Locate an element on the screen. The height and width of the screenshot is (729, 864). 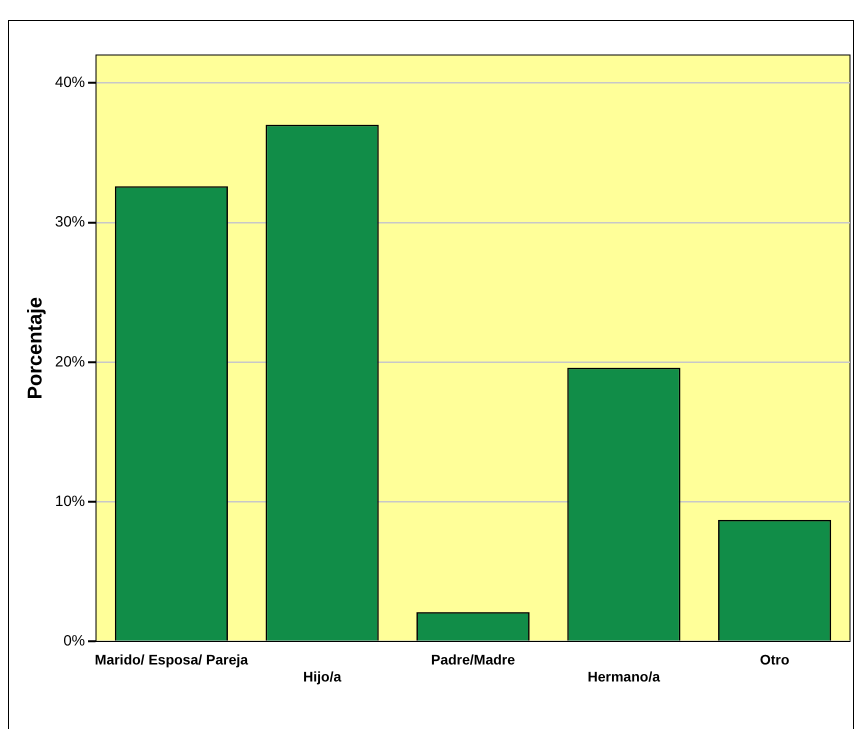
y-tick-label: 30% is located at coordinates (70, 222).